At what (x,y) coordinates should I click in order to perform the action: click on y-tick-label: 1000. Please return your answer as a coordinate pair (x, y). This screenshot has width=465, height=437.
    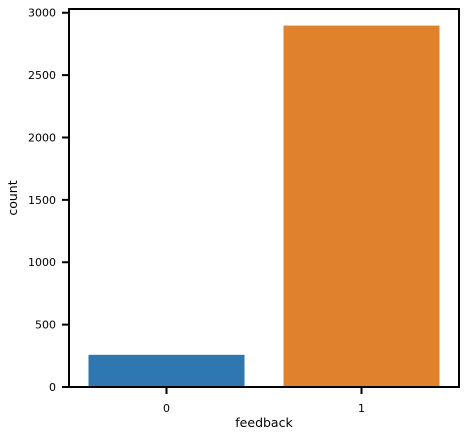
    Looking at the image, I should click on (42, 262).